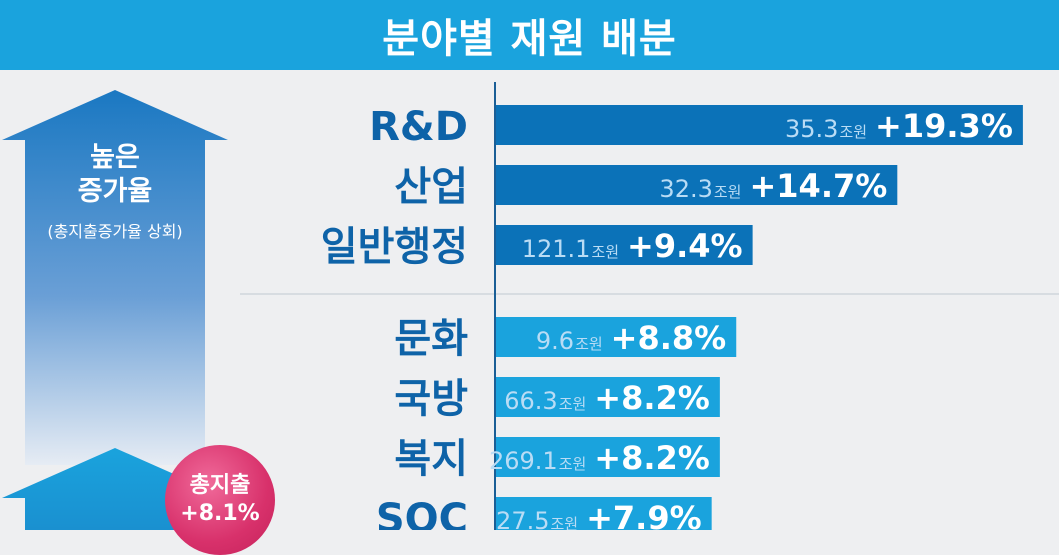 Image resolution: width=1059 pixels, height=555 pixels. What do you see at coordinates (115, 231) in the screenshot?
I see `arrow-subtitle: (총지출증가율 상회)` at bounding box center [115, 231].